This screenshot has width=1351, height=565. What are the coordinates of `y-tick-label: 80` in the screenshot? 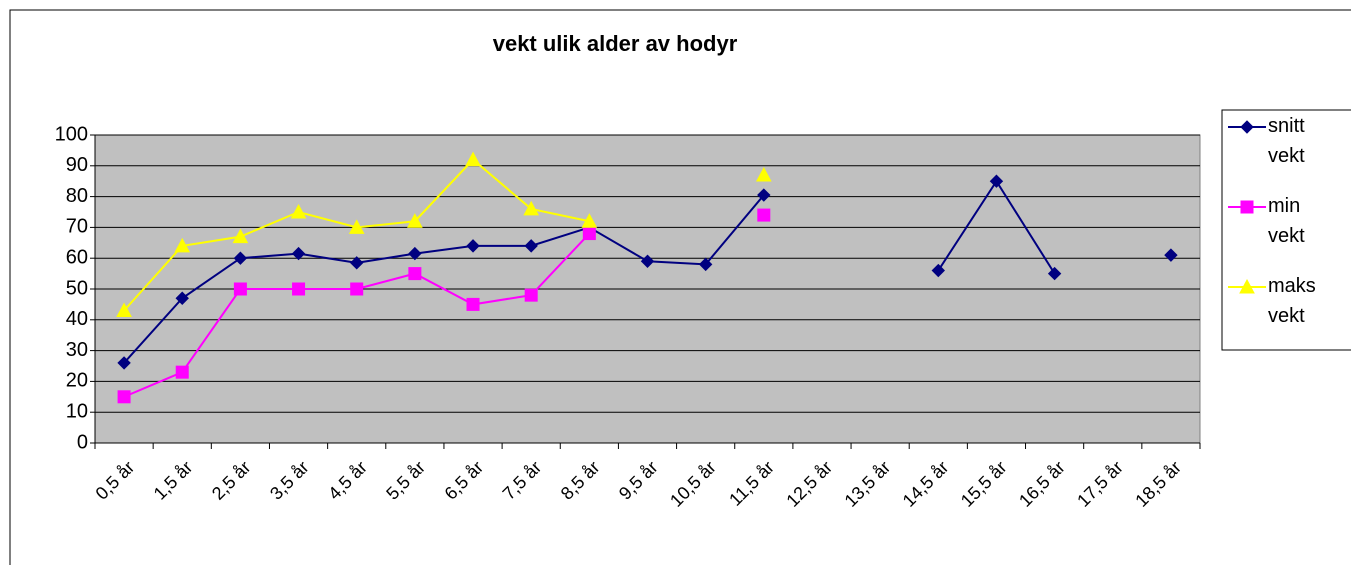 It's located at (77, 196).